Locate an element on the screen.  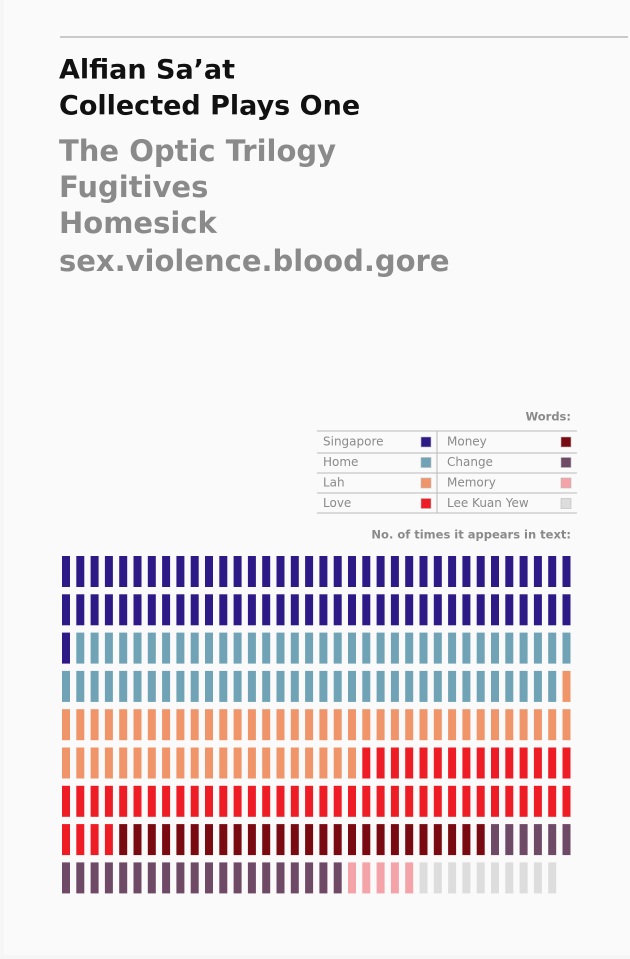
legend-label: Change is located at coordinates (470, 462).